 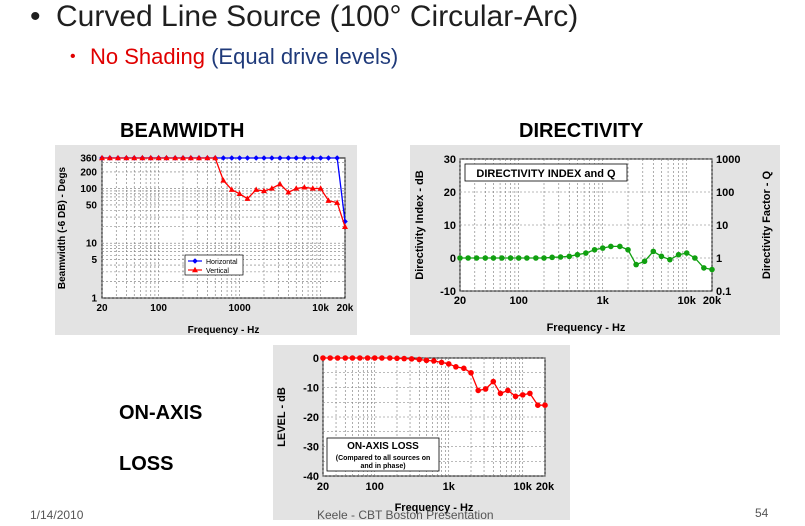 I want to click on y2-tick-label: 1, so click(x=719, y=259).